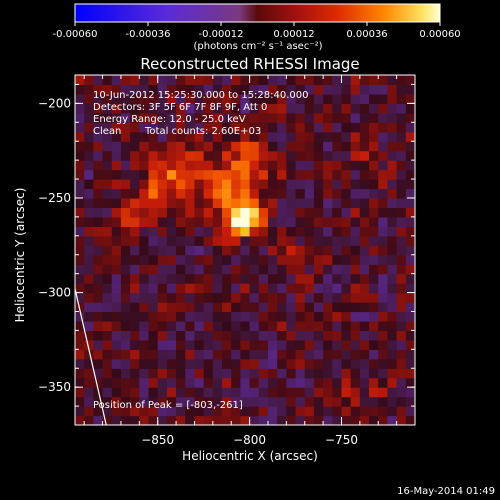 The height and width of the screenshot is (500, 500). What do you see at coordinates (249, 64) in the screenshot?
I see `chart-title: Reconstructed RHESSI Image` at bounding box center [249, 64].